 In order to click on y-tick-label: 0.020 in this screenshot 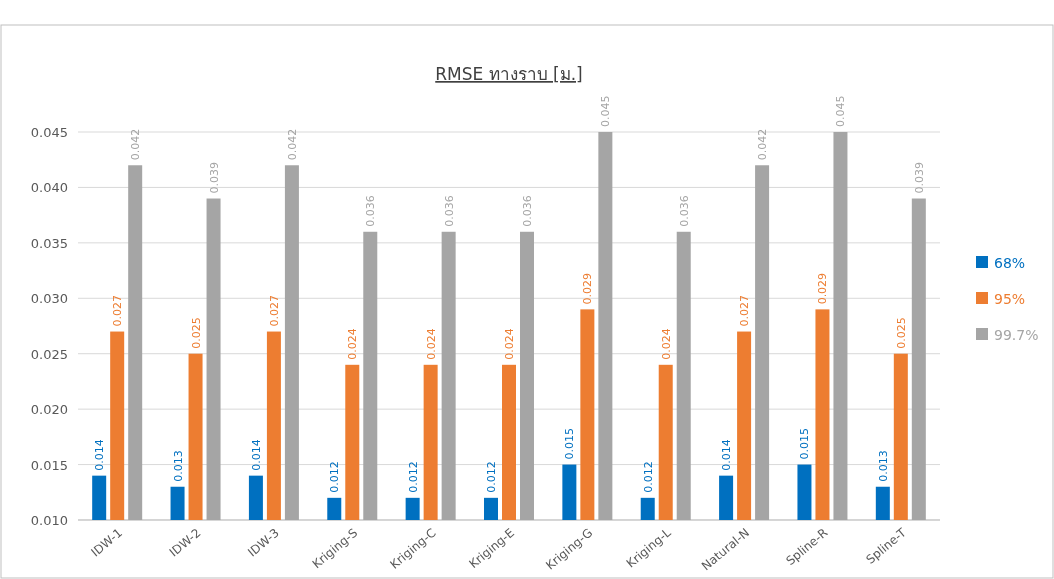, I will do `click(49, 410)`.